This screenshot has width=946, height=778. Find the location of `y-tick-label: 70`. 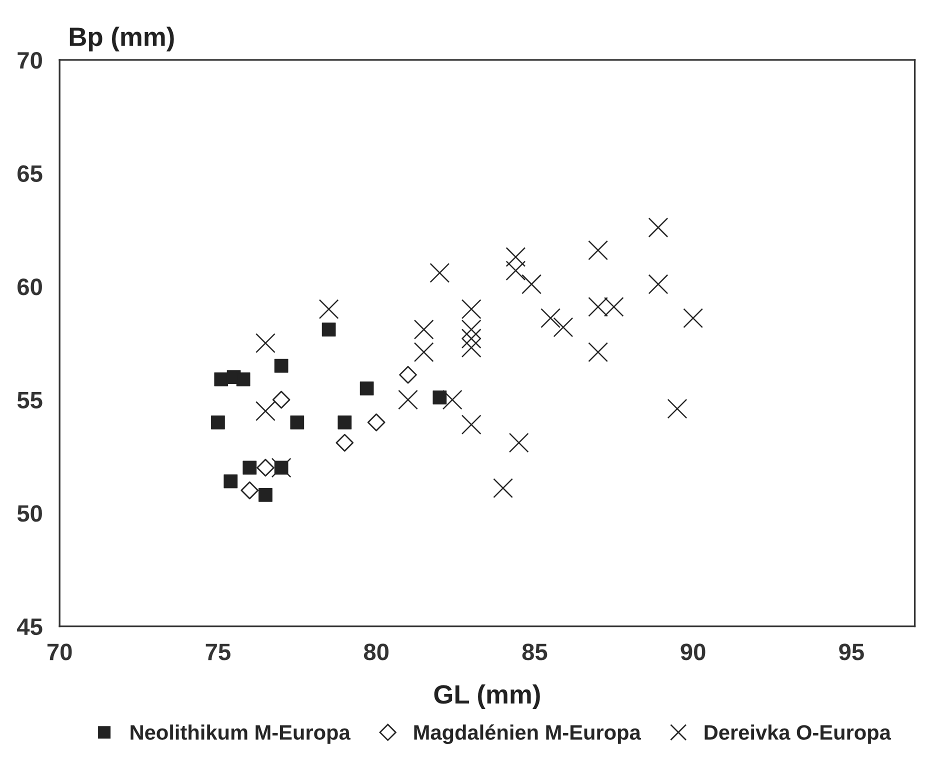

y-tick-label: 70 is located at coordinates (30, 60).